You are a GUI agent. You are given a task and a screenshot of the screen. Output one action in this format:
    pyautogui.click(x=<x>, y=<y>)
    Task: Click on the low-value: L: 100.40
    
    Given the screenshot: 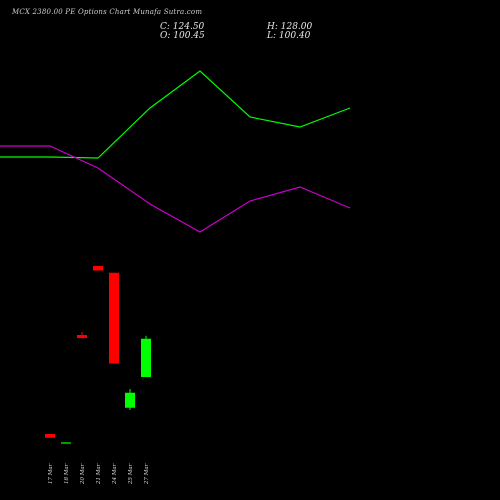 What is the action you would take?
    pyautogui.click(x=289, y=36)
    